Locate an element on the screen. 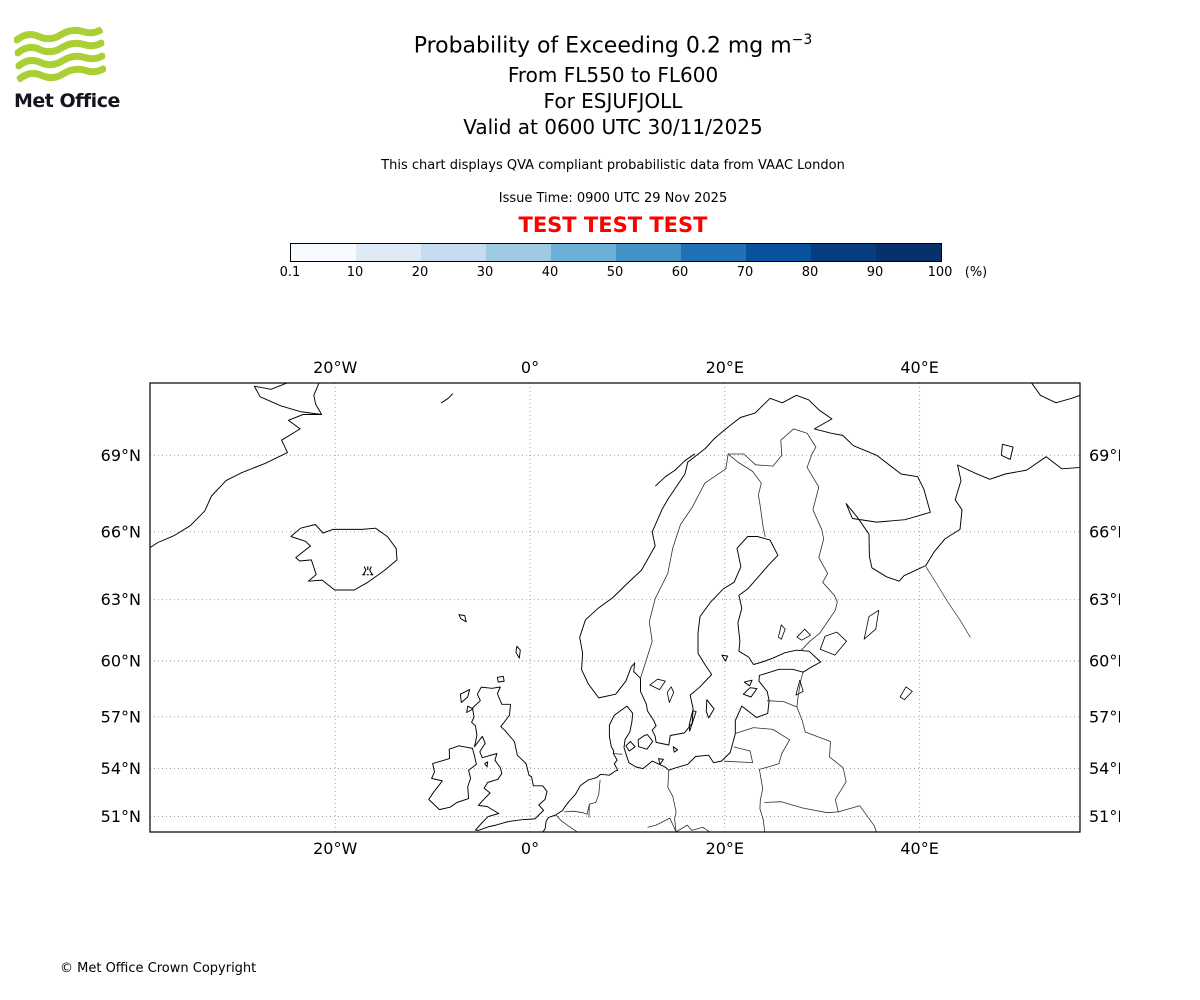 The image size is (1200, 1000). lon-label-bottom: 20°E is located at coordinates (725, 848).